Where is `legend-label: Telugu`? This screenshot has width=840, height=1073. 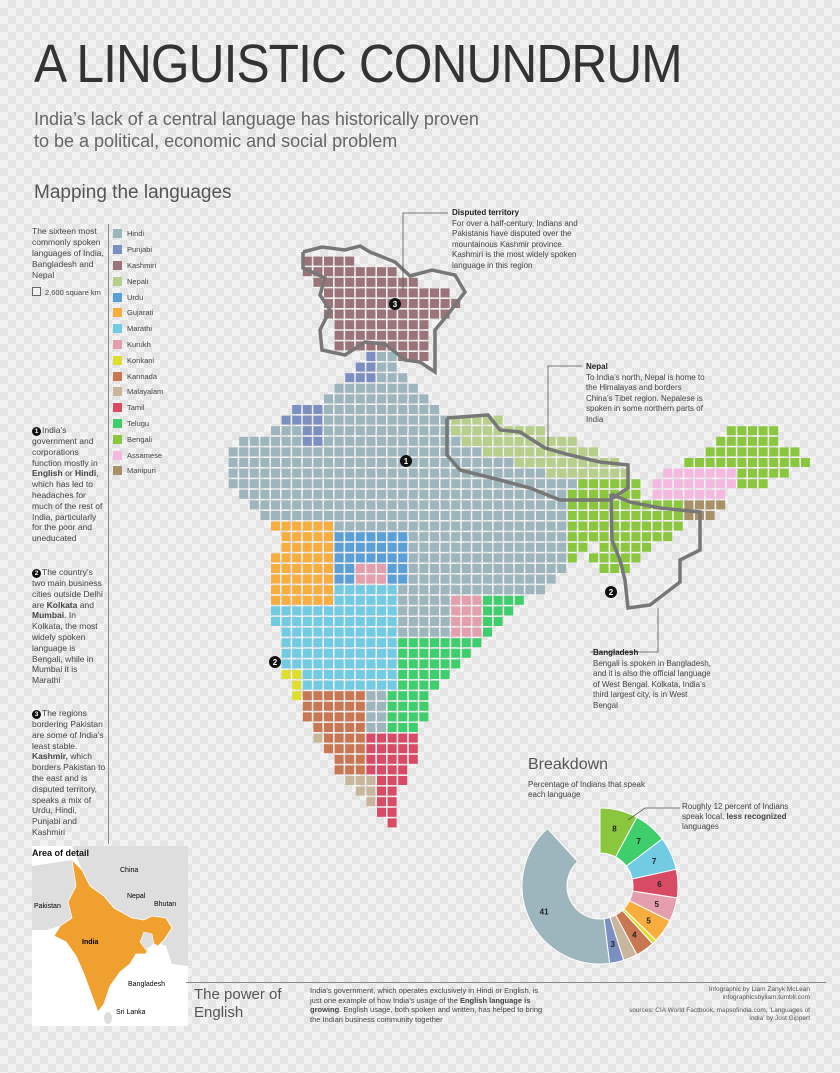
legend-label: Telugu is located at coordinates (138, 423).